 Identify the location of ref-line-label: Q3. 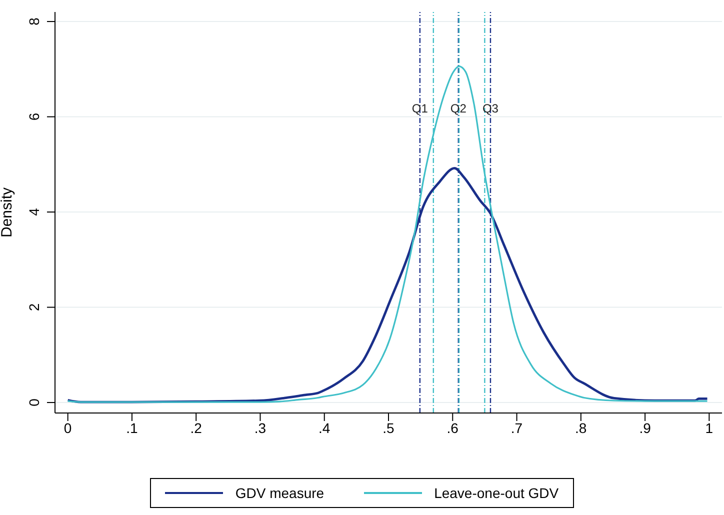
(490, 109).